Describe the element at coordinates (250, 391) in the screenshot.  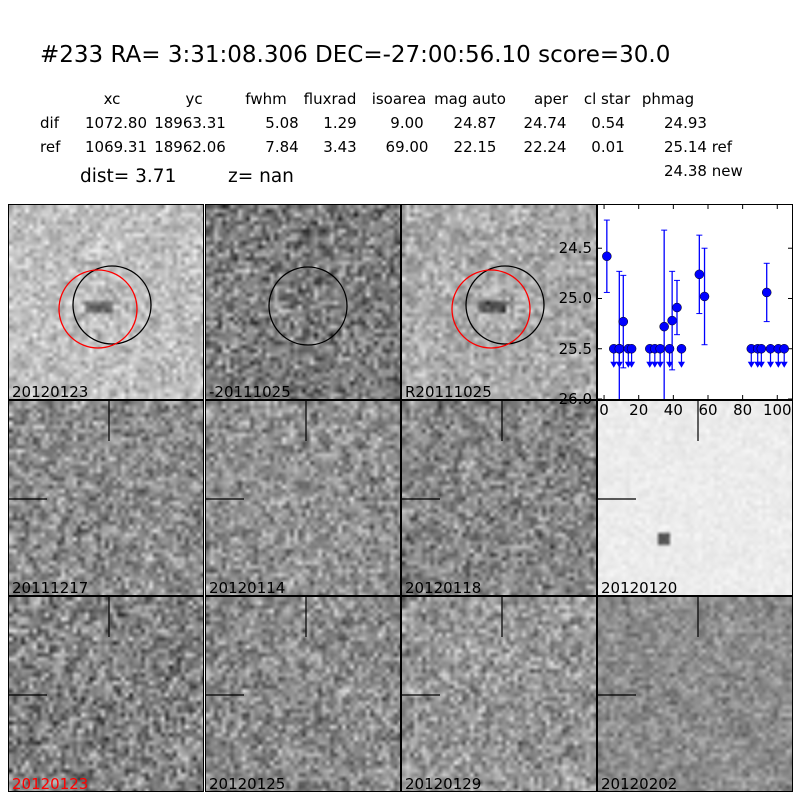
I see `stamp-date-label: -20111025` at that location.